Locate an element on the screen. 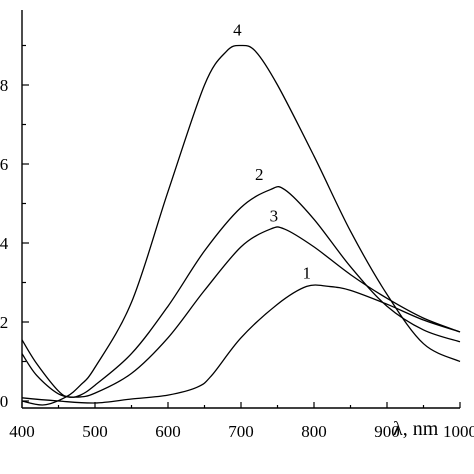  y-tick-label: 6 is located at coordinates (4, 164).